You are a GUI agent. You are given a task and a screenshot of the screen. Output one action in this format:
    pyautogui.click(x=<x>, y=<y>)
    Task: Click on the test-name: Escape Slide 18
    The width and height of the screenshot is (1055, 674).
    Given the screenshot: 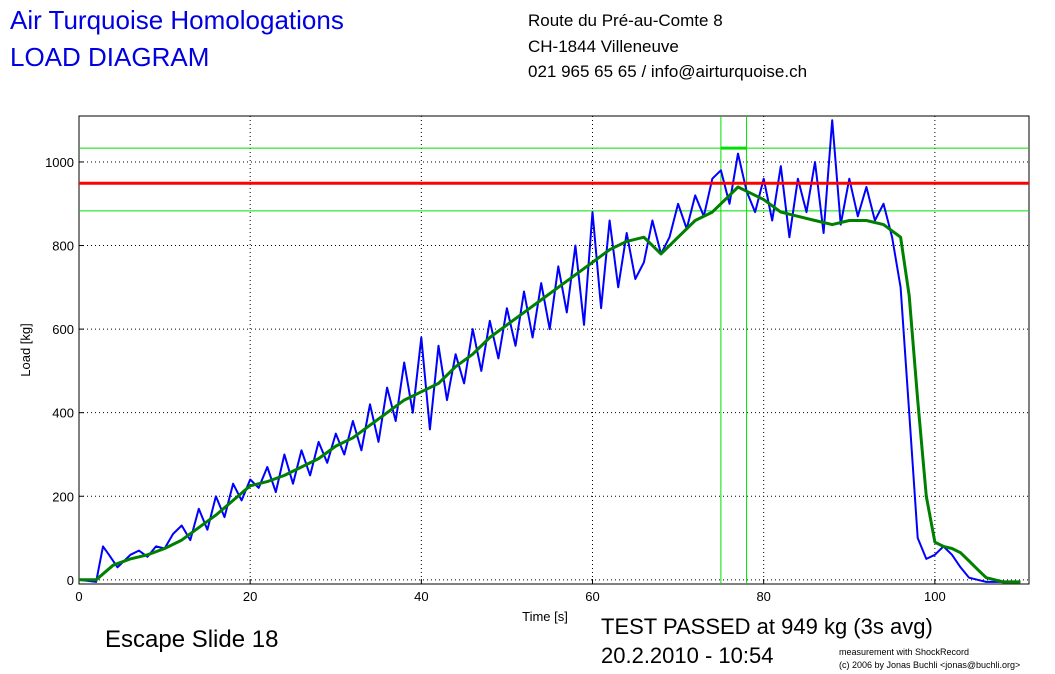 What is the action you would take?
    pyautogui.click(x=192, y=639)
    